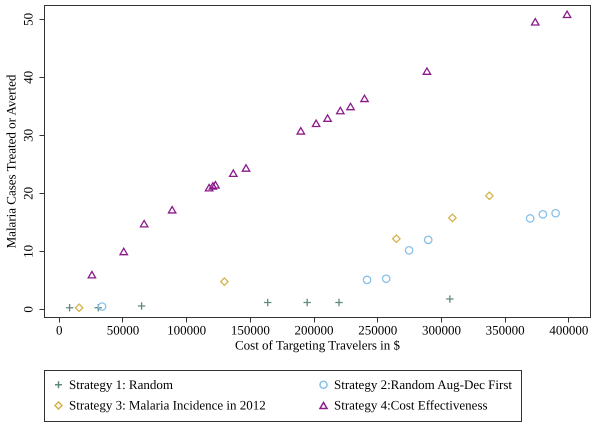 The image size is (614, 424). I want to click on x-tick-label: 350000, so click(505, 330).